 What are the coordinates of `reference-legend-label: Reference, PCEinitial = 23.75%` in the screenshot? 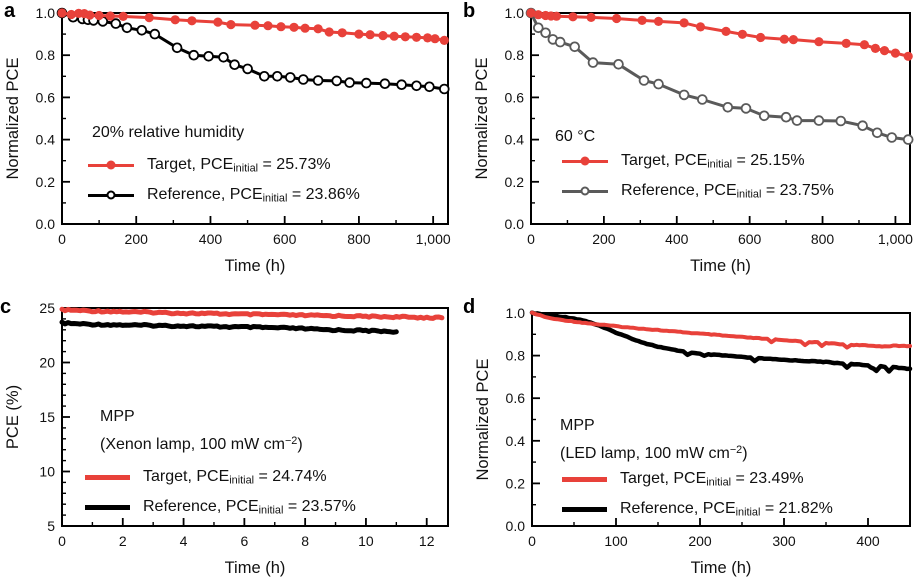 It's located at (727, 191).